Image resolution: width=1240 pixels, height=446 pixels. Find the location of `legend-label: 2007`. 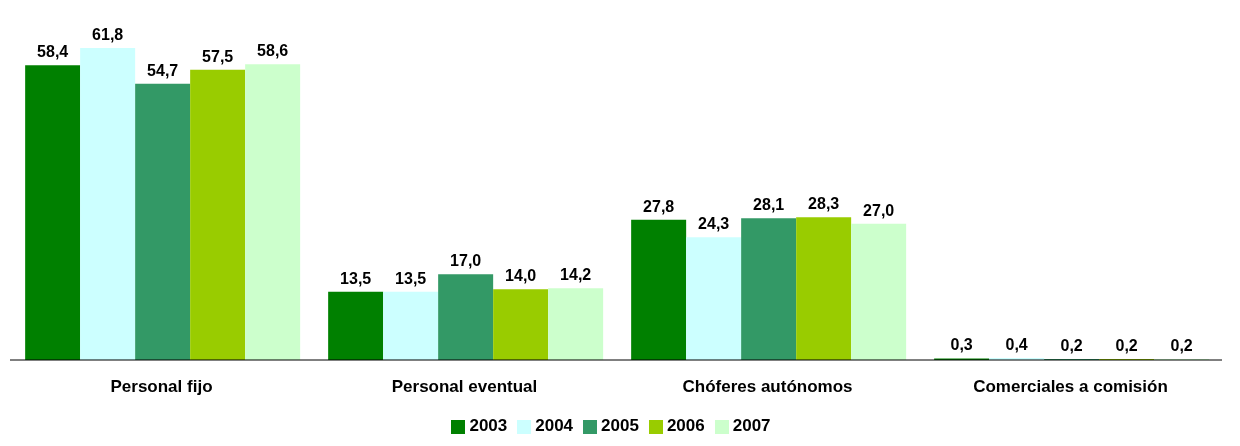

legend-label: 2007 is located at coordinates (751, 425).